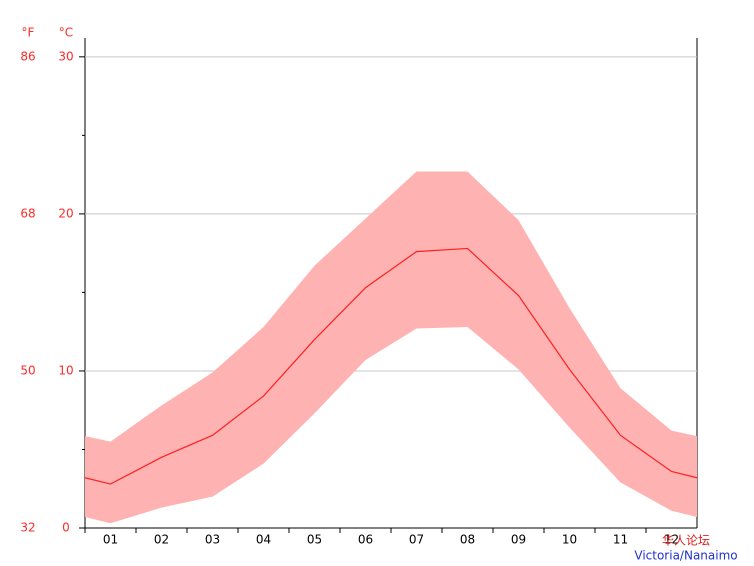 The height and width of the screenshot is (566, 754). Describe the element at coordinates (685, 556) in the screenshot. I see `watermark: Victoria/Nanaimo` at that location.